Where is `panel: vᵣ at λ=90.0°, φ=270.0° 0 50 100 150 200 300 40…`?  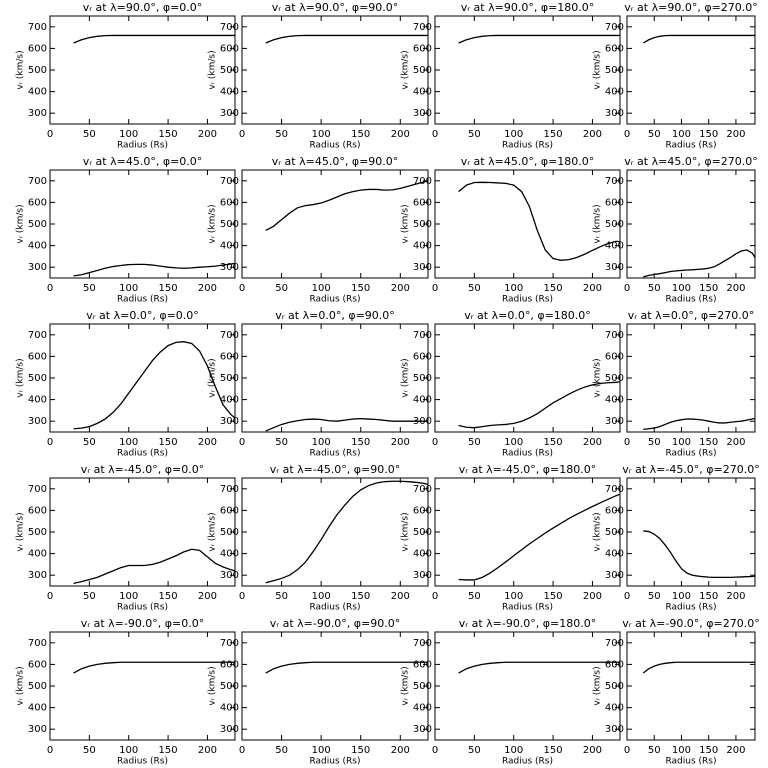
panel: vᵣ at λ=90.0°, φ=270.0° 0 50 100 150 200 300 40… is located at coordinates (675, 76).